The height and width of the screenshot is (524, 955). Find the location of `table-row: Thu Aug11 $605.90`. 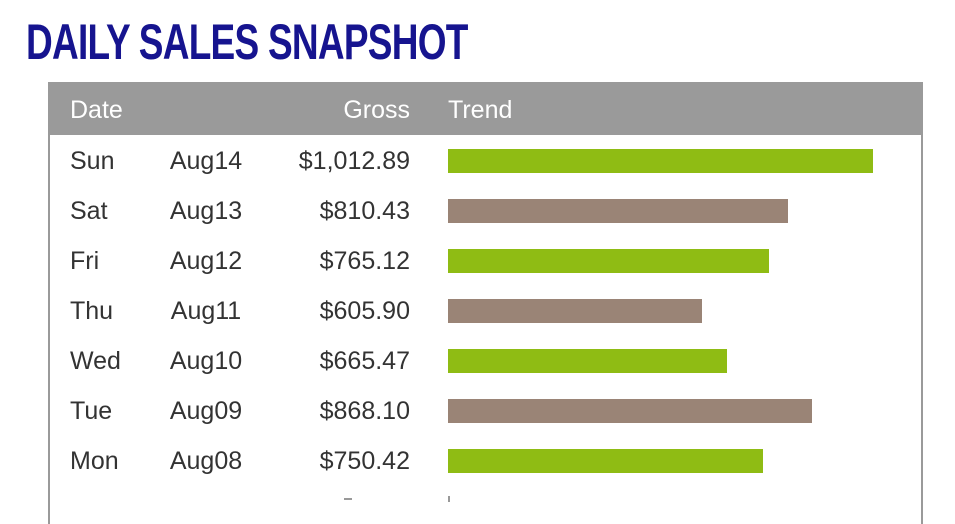

table-row: Thu Aug11 $605.90 is located at coordinates (485, 311).